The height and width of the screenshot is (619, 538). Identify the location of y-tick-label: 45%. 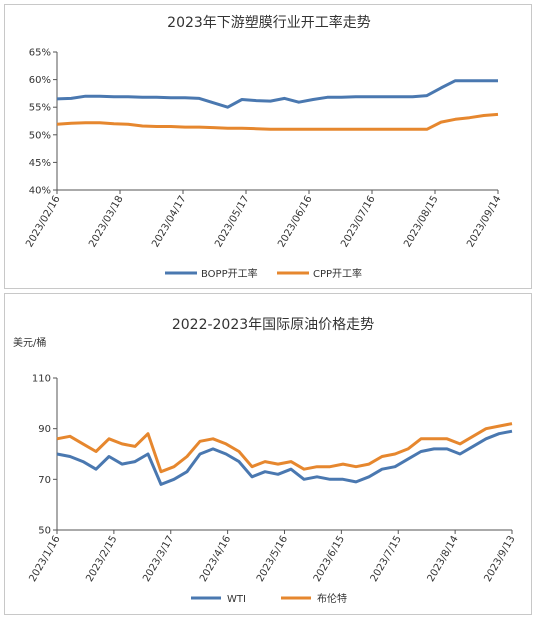
(40, 163).